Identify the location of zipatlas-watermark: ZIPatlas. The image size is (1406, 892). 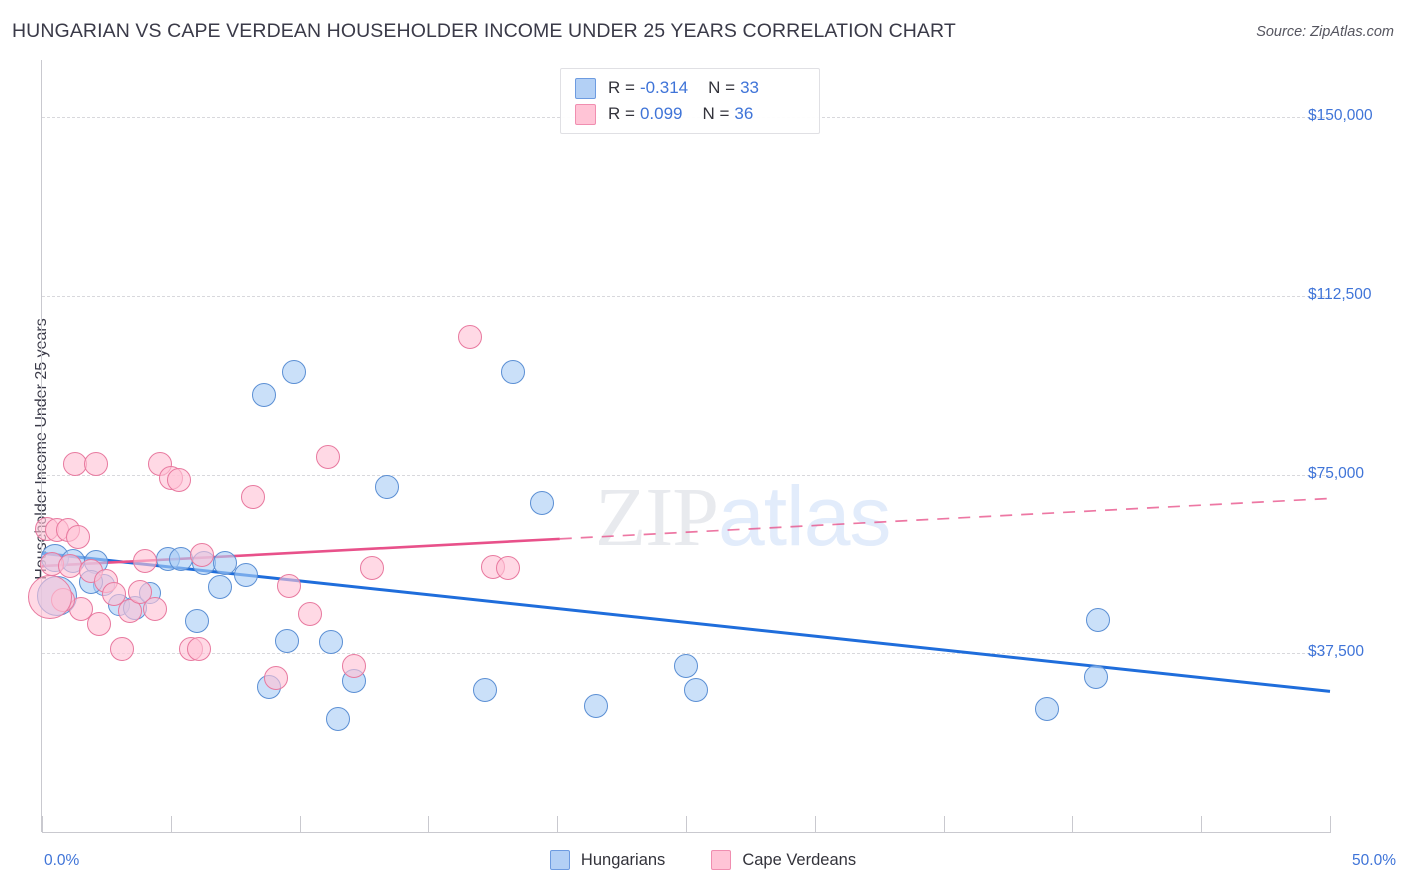
(743, 517).